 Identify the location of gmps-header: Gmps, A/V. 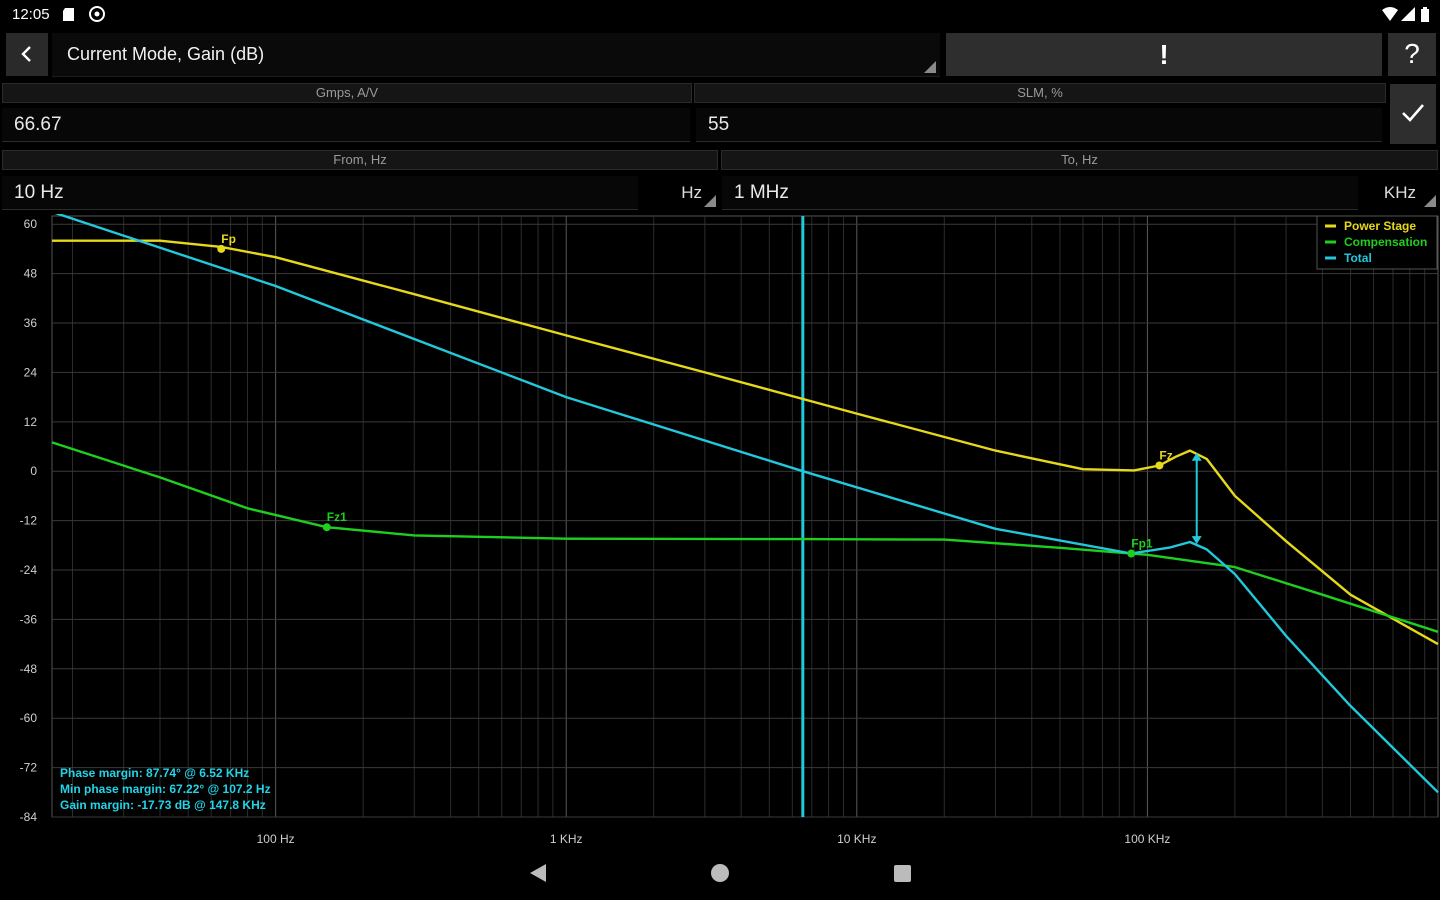
(347, 93).